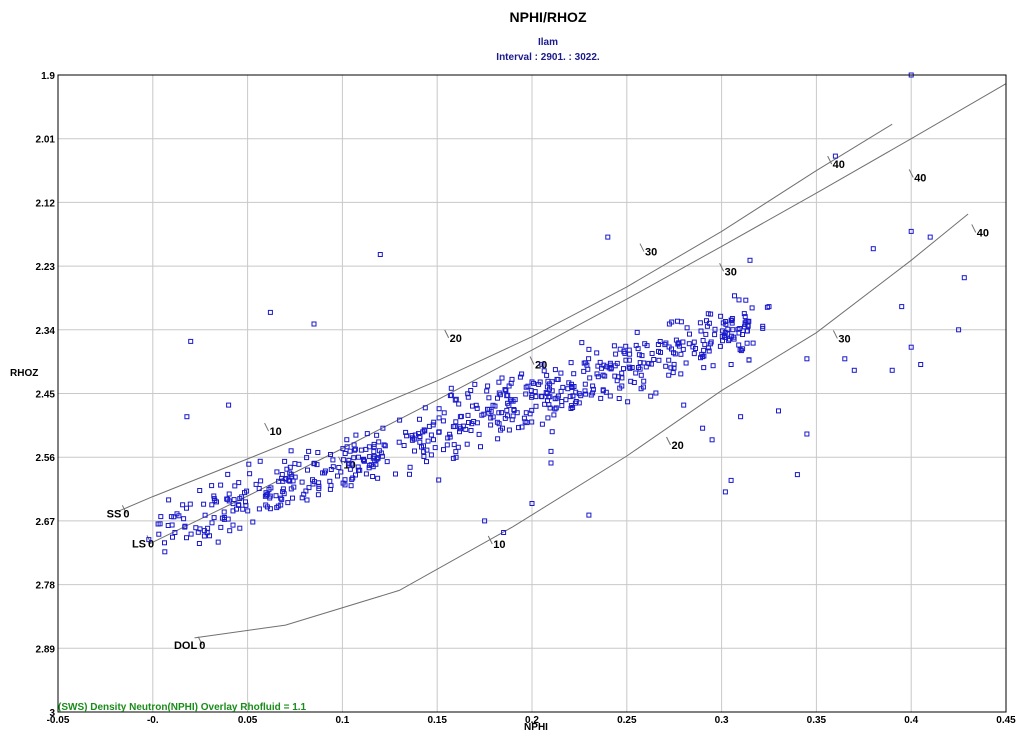  Describe the element at coordinates (911, 720) in the screenshot. I see `x-tick-label: 0.4` at that location.